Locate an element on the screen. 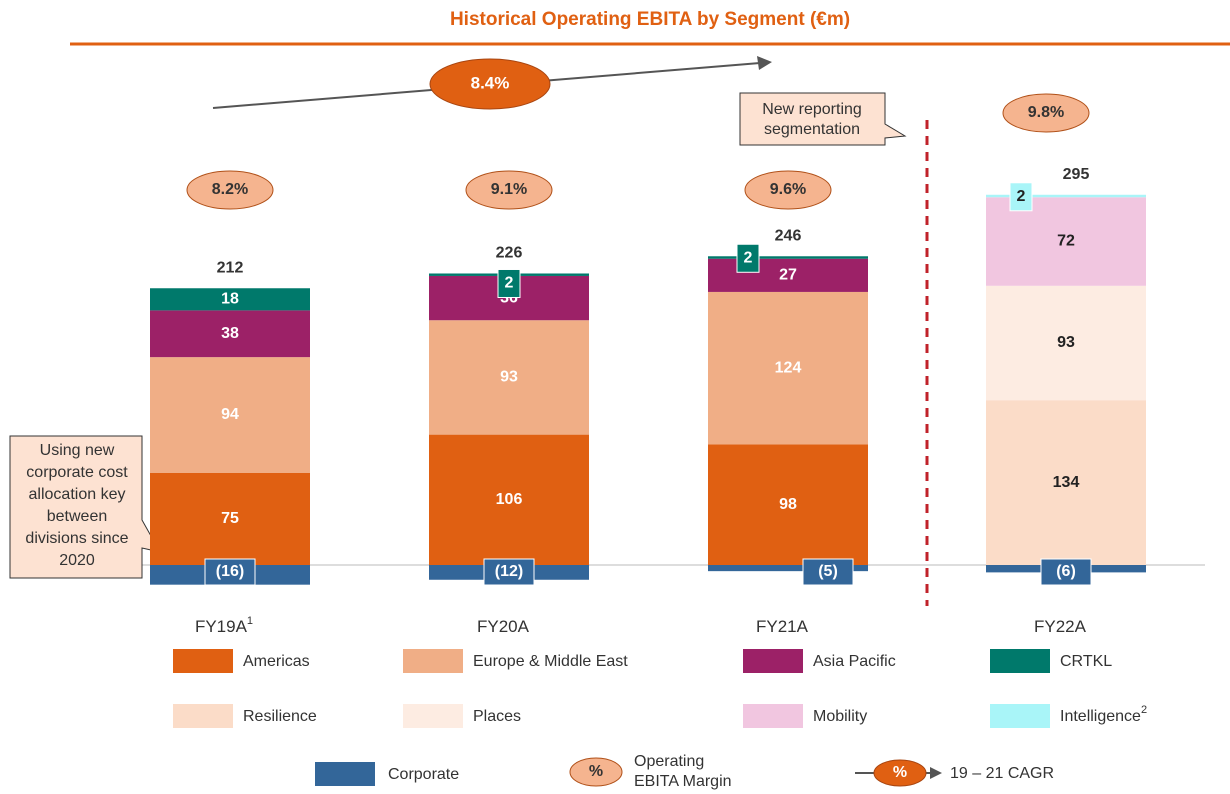 The image size is (1230, 794). value-label: (5) is located at coordinates (828, 571).